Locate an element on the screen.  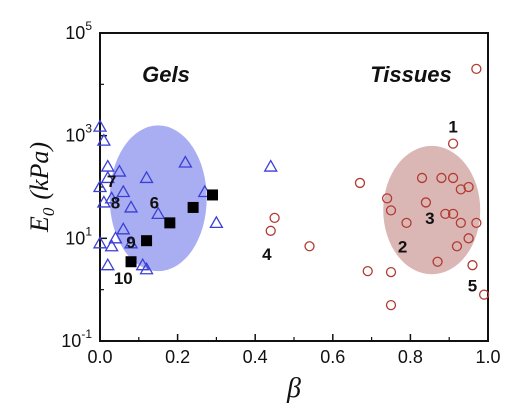
annotation-4: 4 is located at coordinates (267, 254).